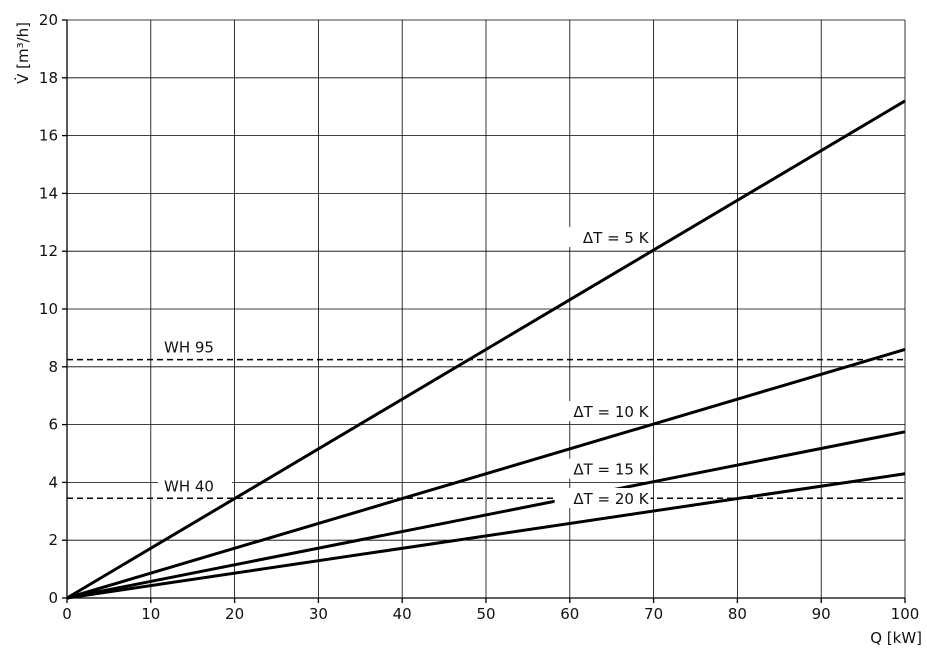  What do you see at coordinates (53, 367) in the screenshot?
I see `y-tick-label: 8` at bounding box center [53, 367].